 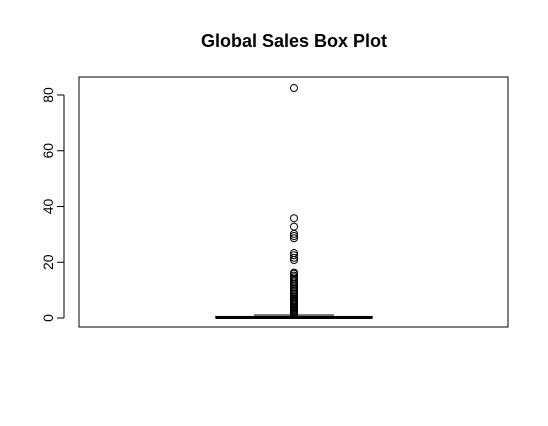 What do you see at coordinates (48, 262) in the screenshot?
I see `y-tick-label-20: 20` at bounding box center [48, 262].